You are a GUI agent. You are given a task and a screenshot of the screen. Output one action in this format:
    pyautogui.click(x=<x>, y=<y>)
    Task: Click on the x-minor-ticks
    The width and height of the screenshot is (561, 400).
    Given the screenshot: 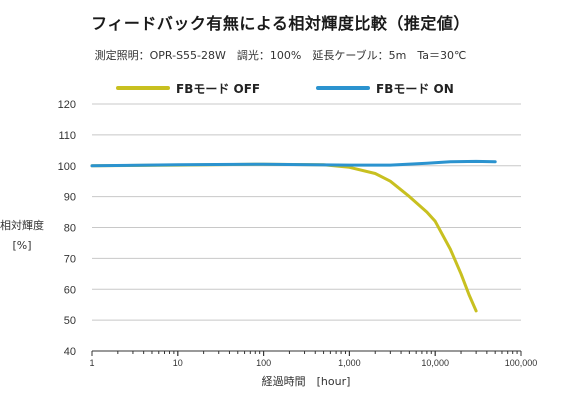 What is the action you would take?
    pyautogui.click(x=306, y=353)
    